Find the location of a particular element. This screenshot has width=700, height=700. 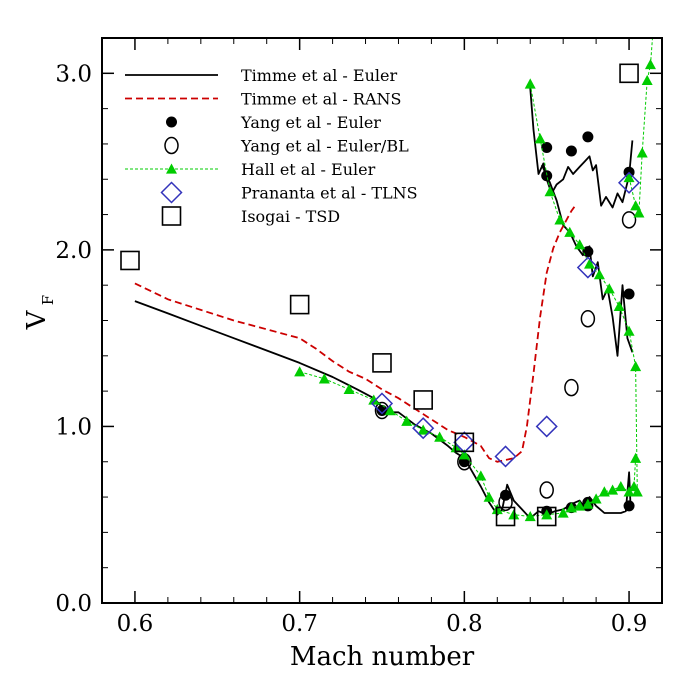

legend-item: Isogai - TSD is located at coordinates (250, 216).